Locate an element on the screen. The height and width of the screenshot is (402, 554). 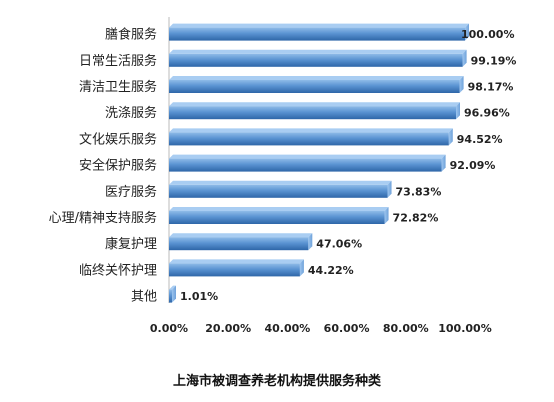
value-label: 98.17% is located at coordinates (491, 87).